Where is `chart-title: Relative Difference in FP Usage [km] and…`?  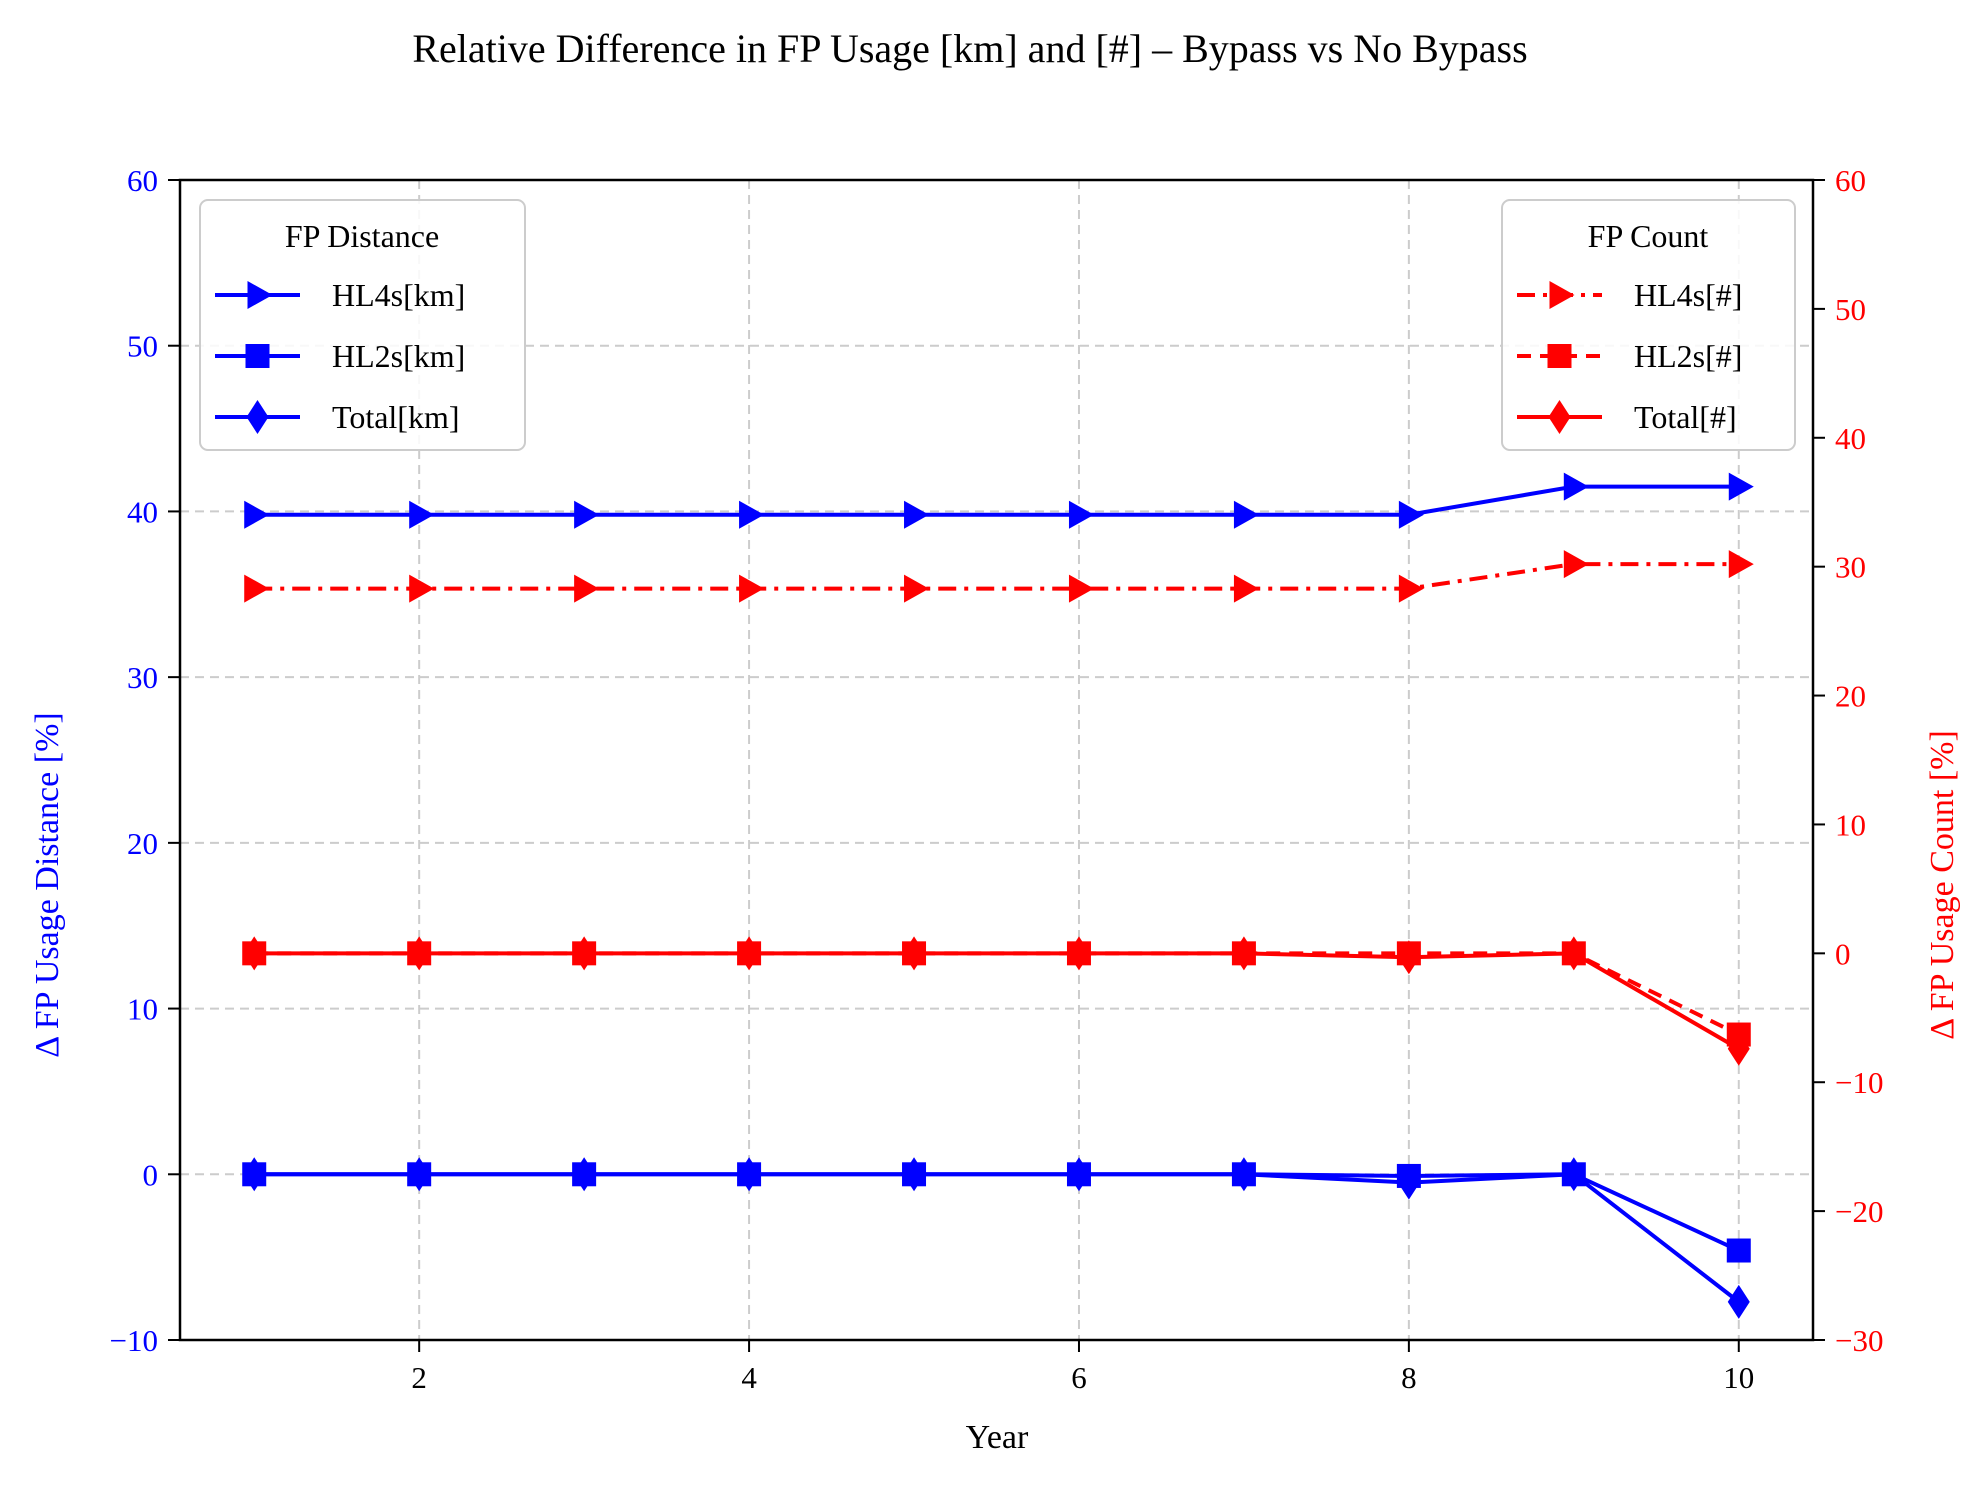 chart-title: Relative Difference in FP Usage [km] and… is located at coordinates (969, 48).